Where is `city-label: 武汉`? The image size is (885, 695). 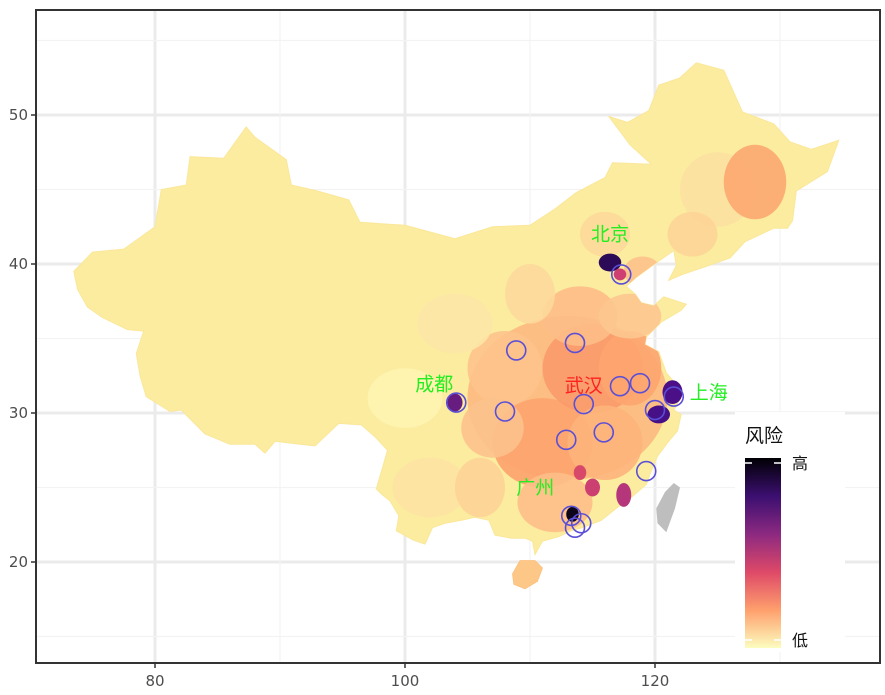 city-label: 武汉 is located at coordinates (584, 386).